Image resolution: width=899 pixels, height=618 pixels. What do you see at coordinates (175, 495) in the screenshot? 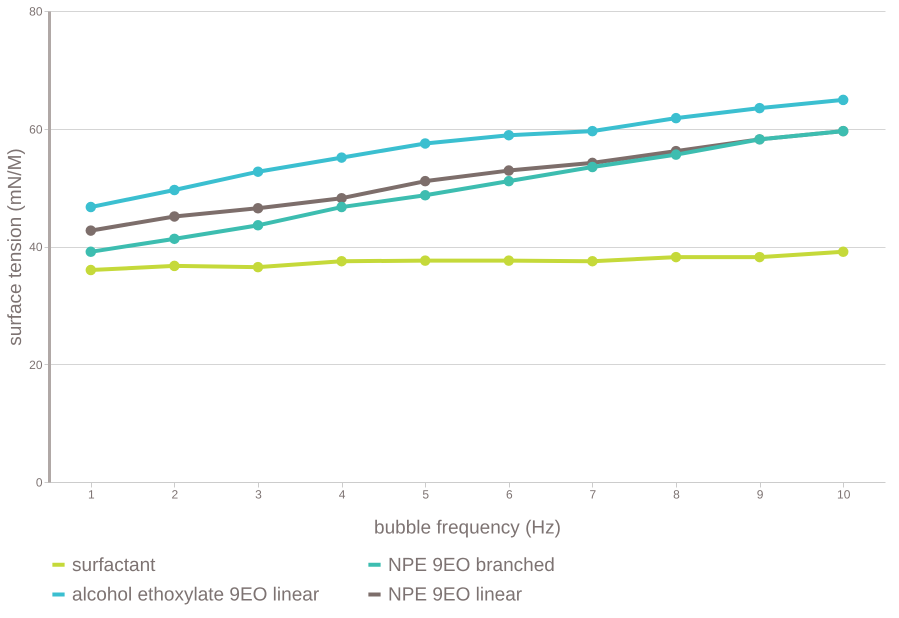
I see `x-tick-label: 2` at bounding box center [175, 495].